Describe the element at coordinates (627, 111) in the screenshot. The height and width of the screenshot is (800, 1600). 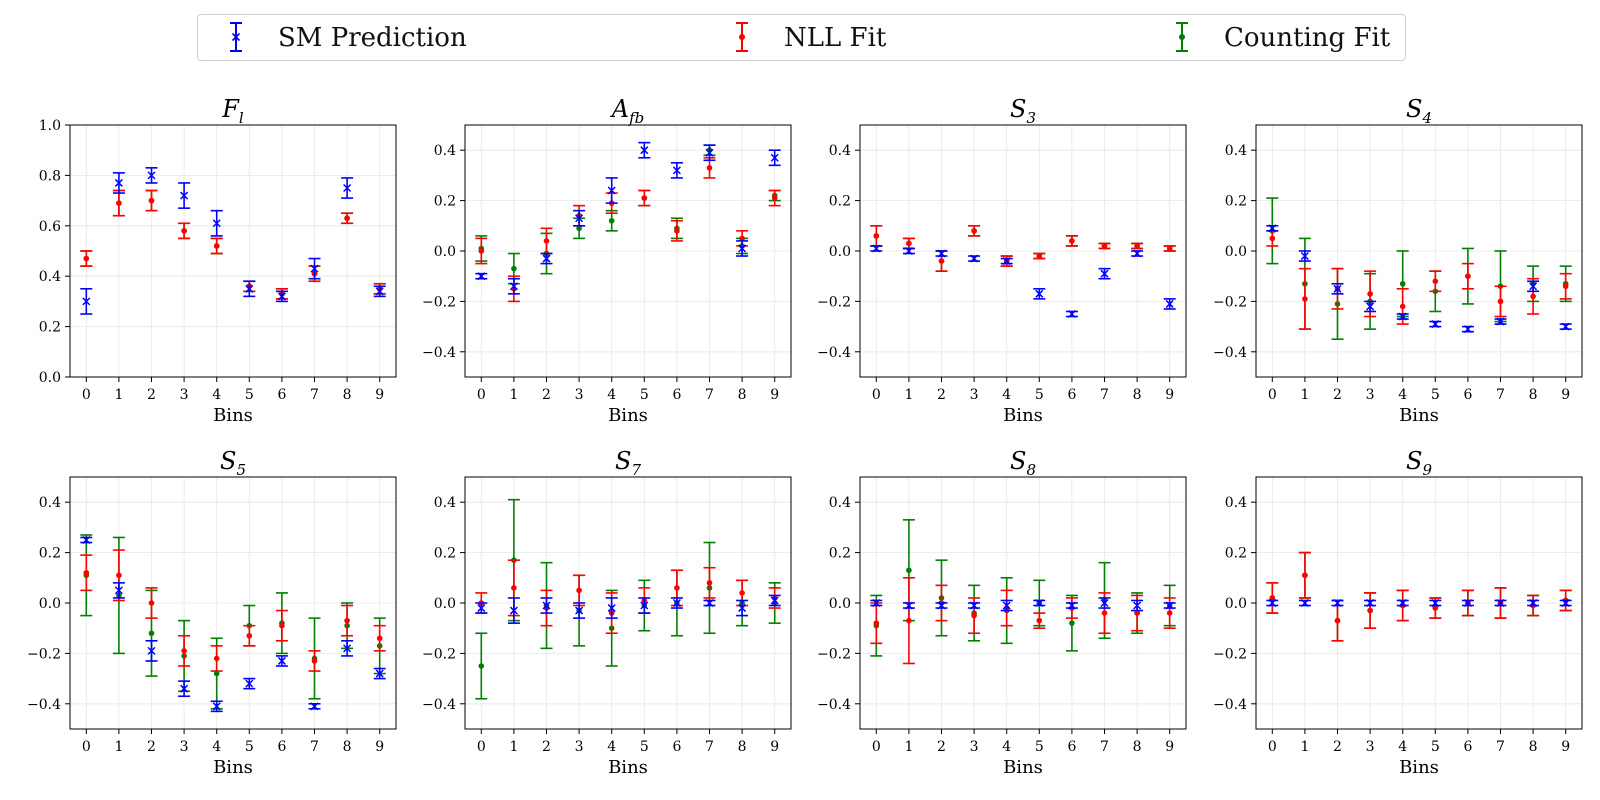
I see `chart-title: Afb` at that location.